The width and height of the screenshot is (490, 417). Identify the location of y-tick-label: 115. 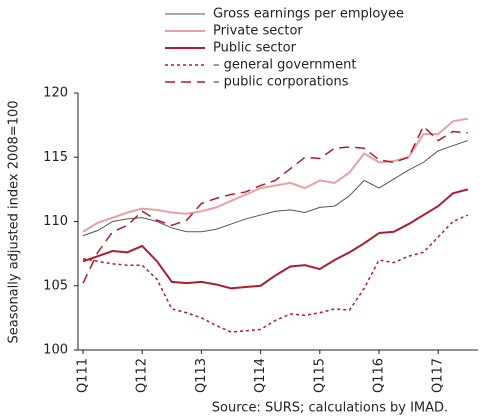
(55, 157).